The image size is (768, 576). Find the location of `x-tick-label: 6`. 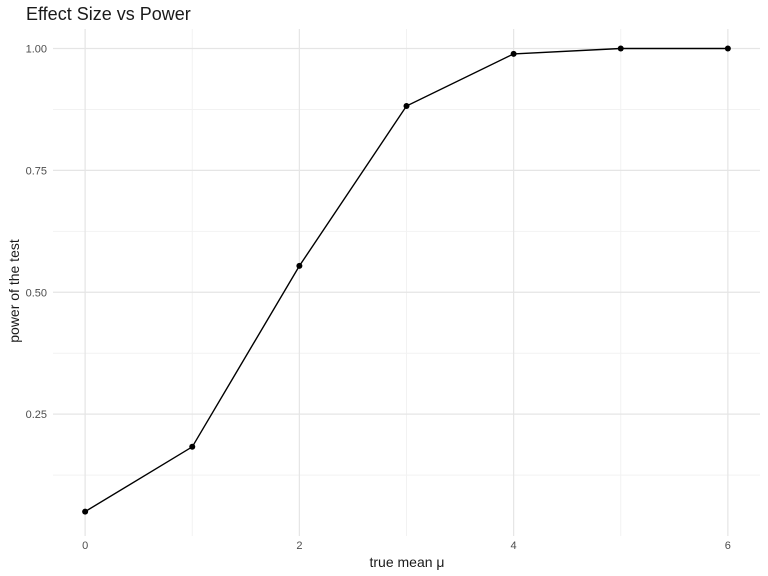

x-tick-label: 6 is located at coordinates (728, 546).